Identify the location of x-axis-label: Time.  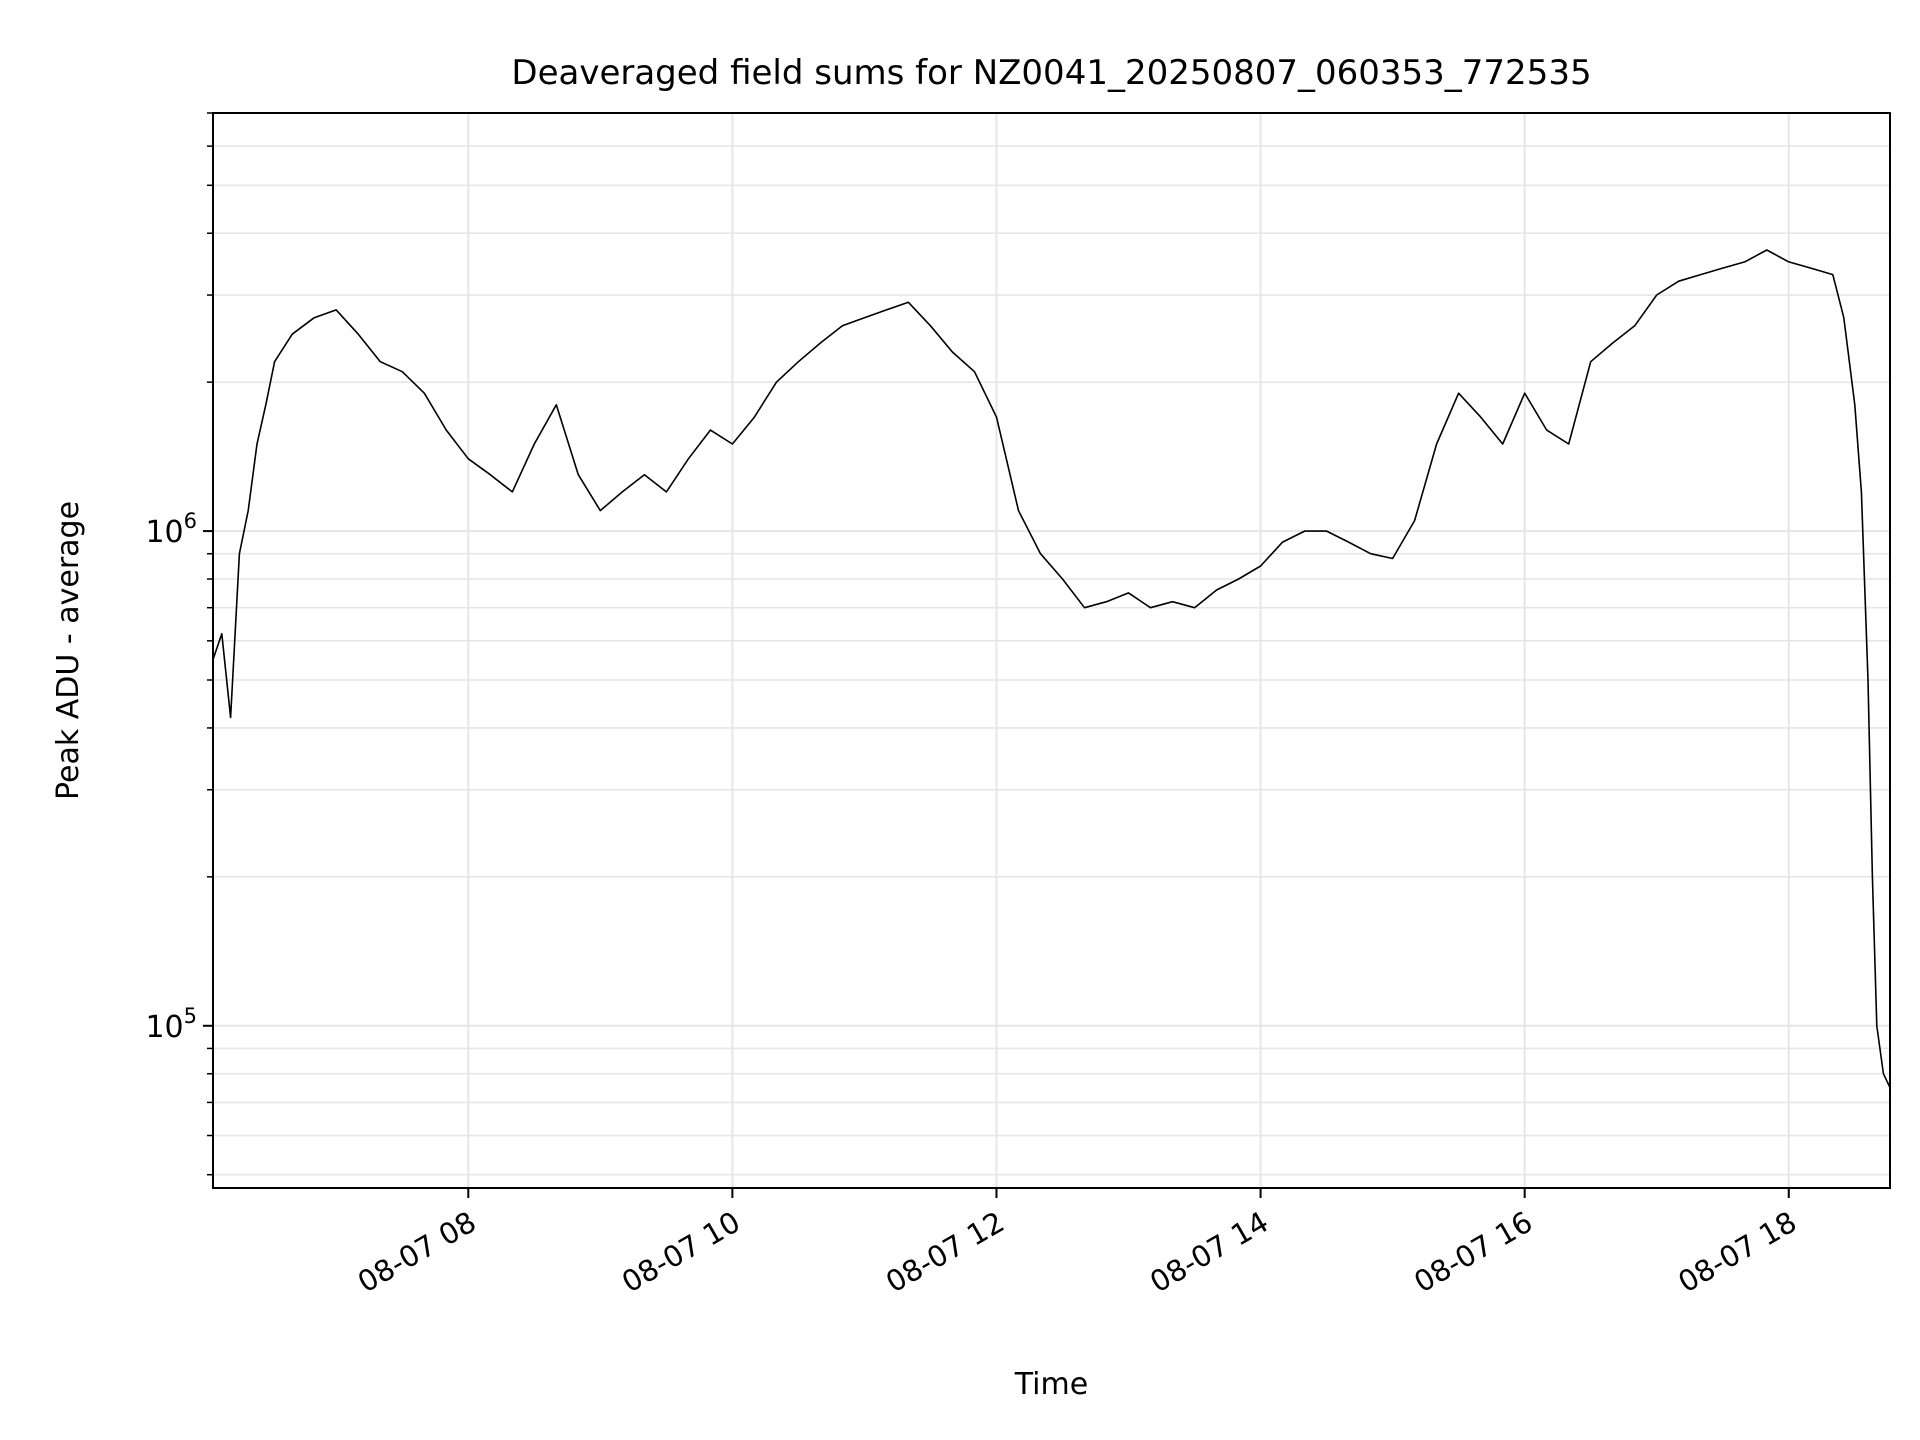
(1051, 1384).